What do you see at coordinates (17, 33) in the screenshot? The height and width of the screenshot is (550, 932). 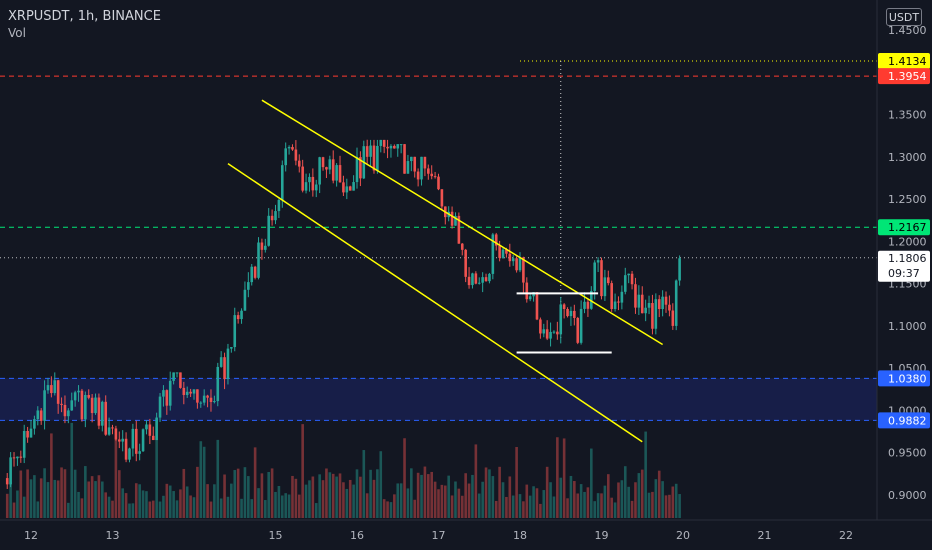 I see `volume-indicator-label: Vol` at bounding box center [17, 33].